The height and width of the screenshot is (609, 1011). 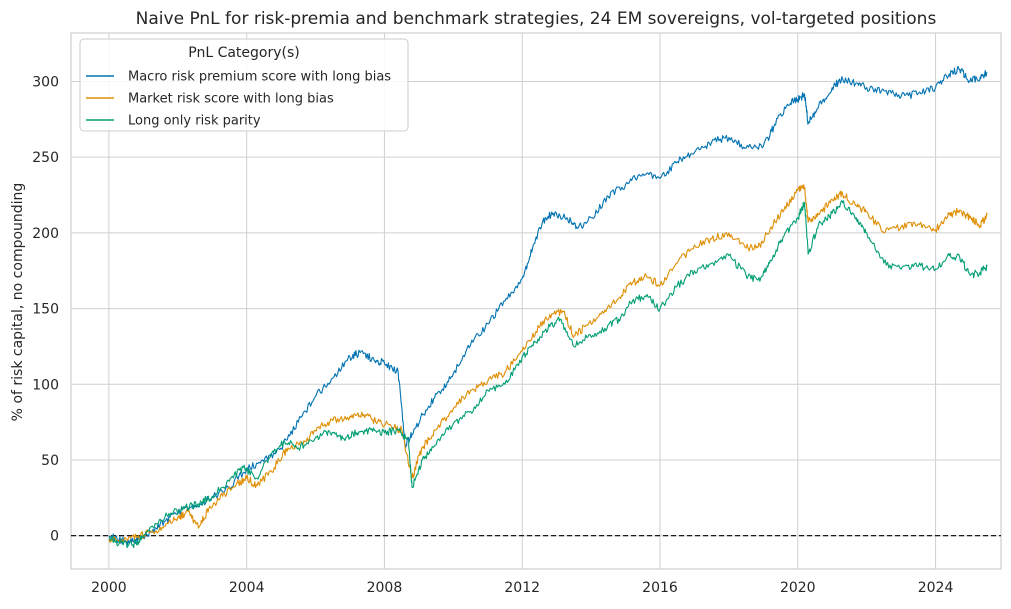 I want to click on x-axis-ticks: 2000 2004 2008 2012 2016 2020 2024, so click(x=522, y=588).